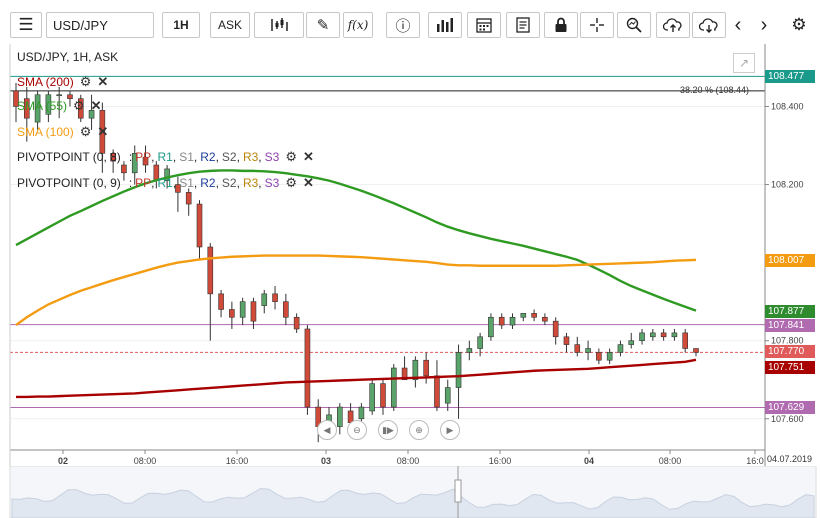 The image size is (820, 518). I want to click on zoom-out-button: ⊖, so click(357, 430).